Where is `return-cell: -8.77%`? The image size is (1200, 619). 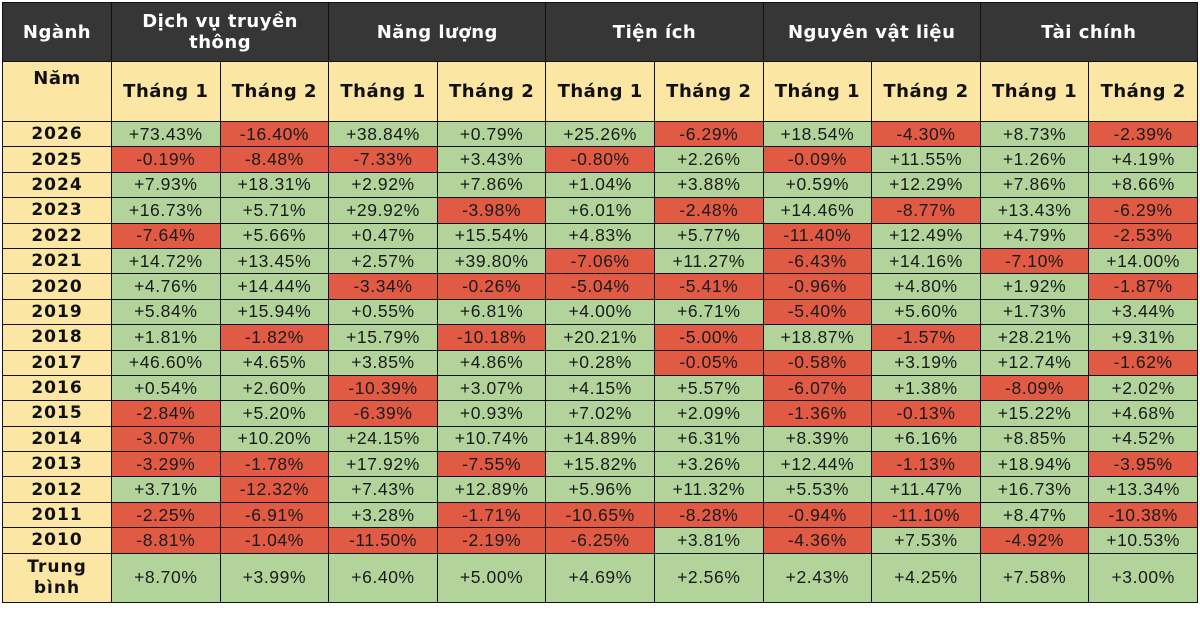
return-cell: -8.77% is located at coordinates (926, 210).